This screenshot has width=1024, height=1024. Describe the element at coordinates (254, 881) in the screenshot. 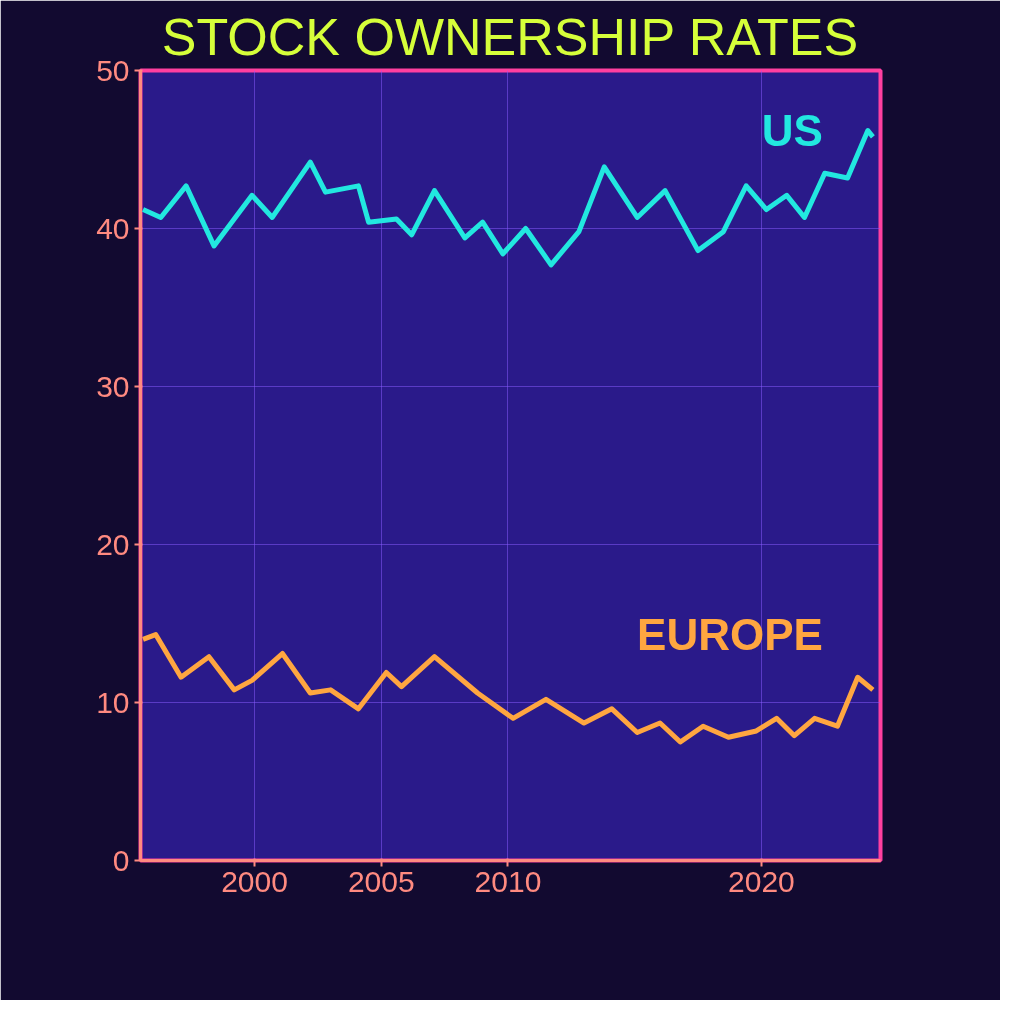

I see `x-tick-label: 2000` at that location.